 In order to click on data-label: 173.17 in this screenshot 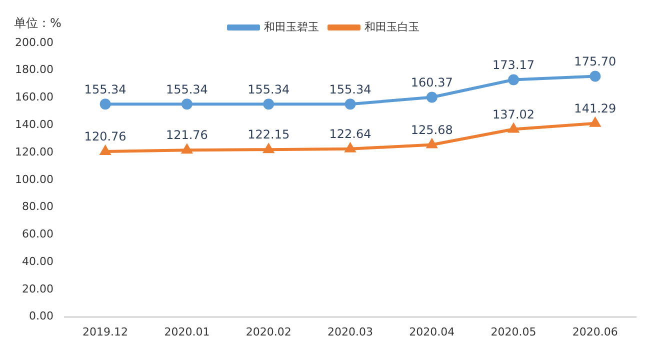, I will do `click(513, 65)`.